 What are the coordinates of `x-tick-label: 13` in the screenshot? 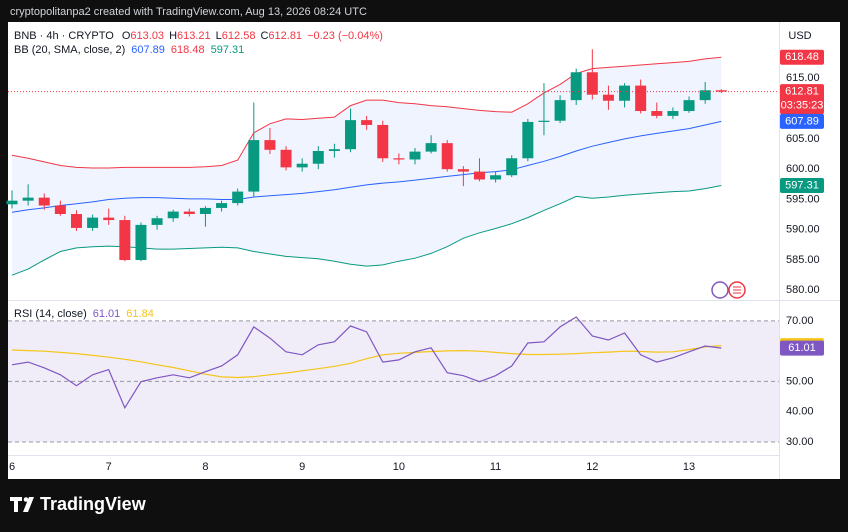 It's located at (689, 467).